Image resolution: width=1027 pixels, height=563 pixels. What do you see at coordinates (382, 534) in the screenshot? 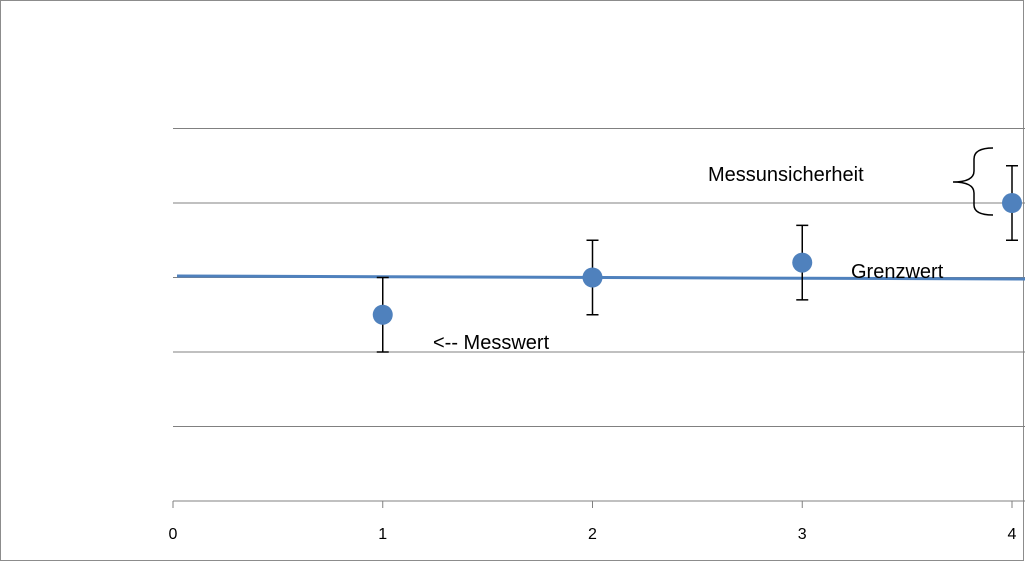
I see `x-tick-label-1: 1` at bounding box center [382, 534].